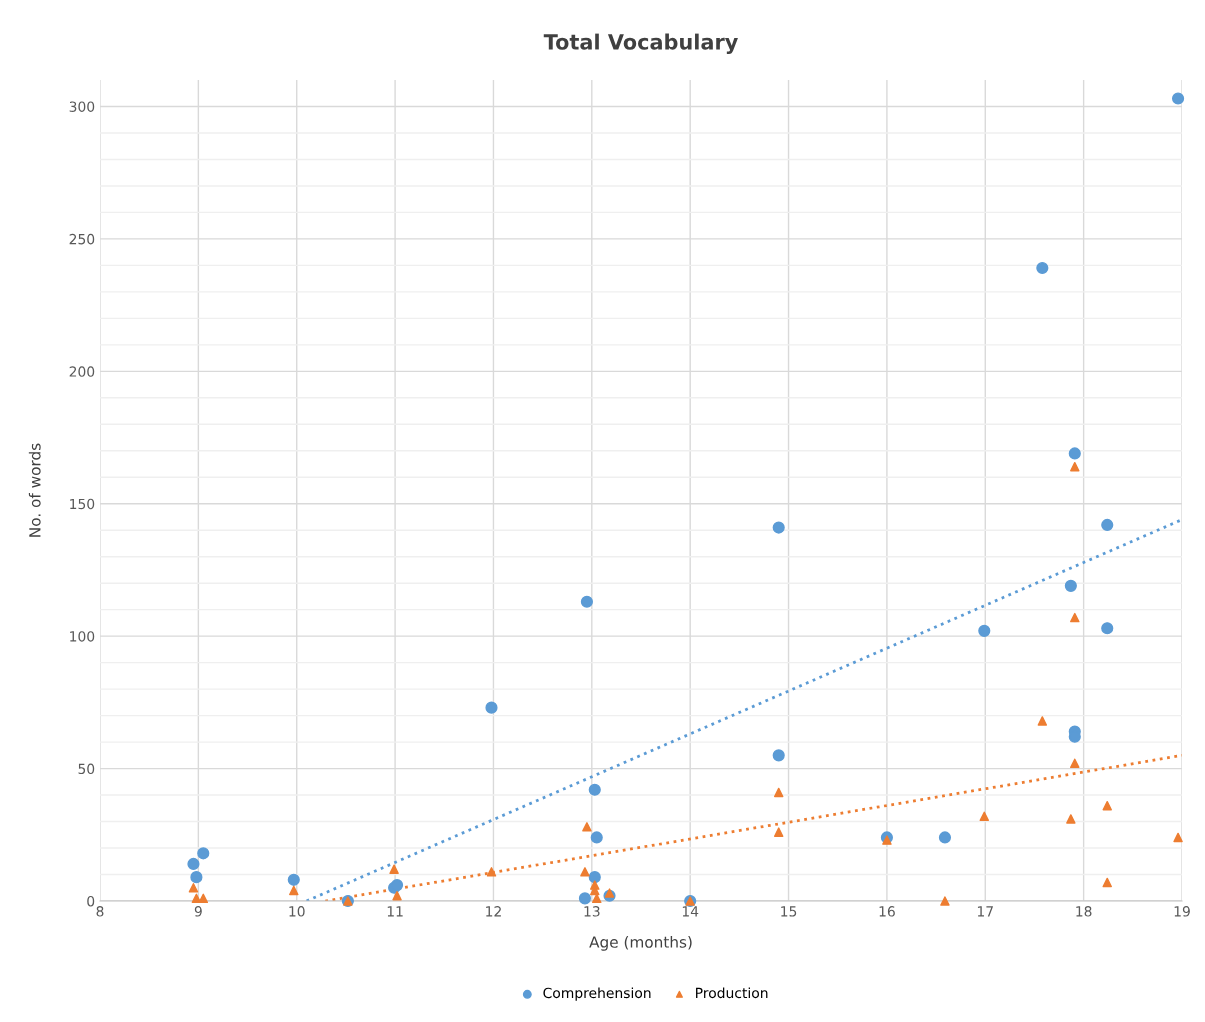 The width and height of the screenshot is (1205, 1022). Describe the element at coordinates (82, 239) in the screenshot. I see `y-tick-label: 250` at that location.